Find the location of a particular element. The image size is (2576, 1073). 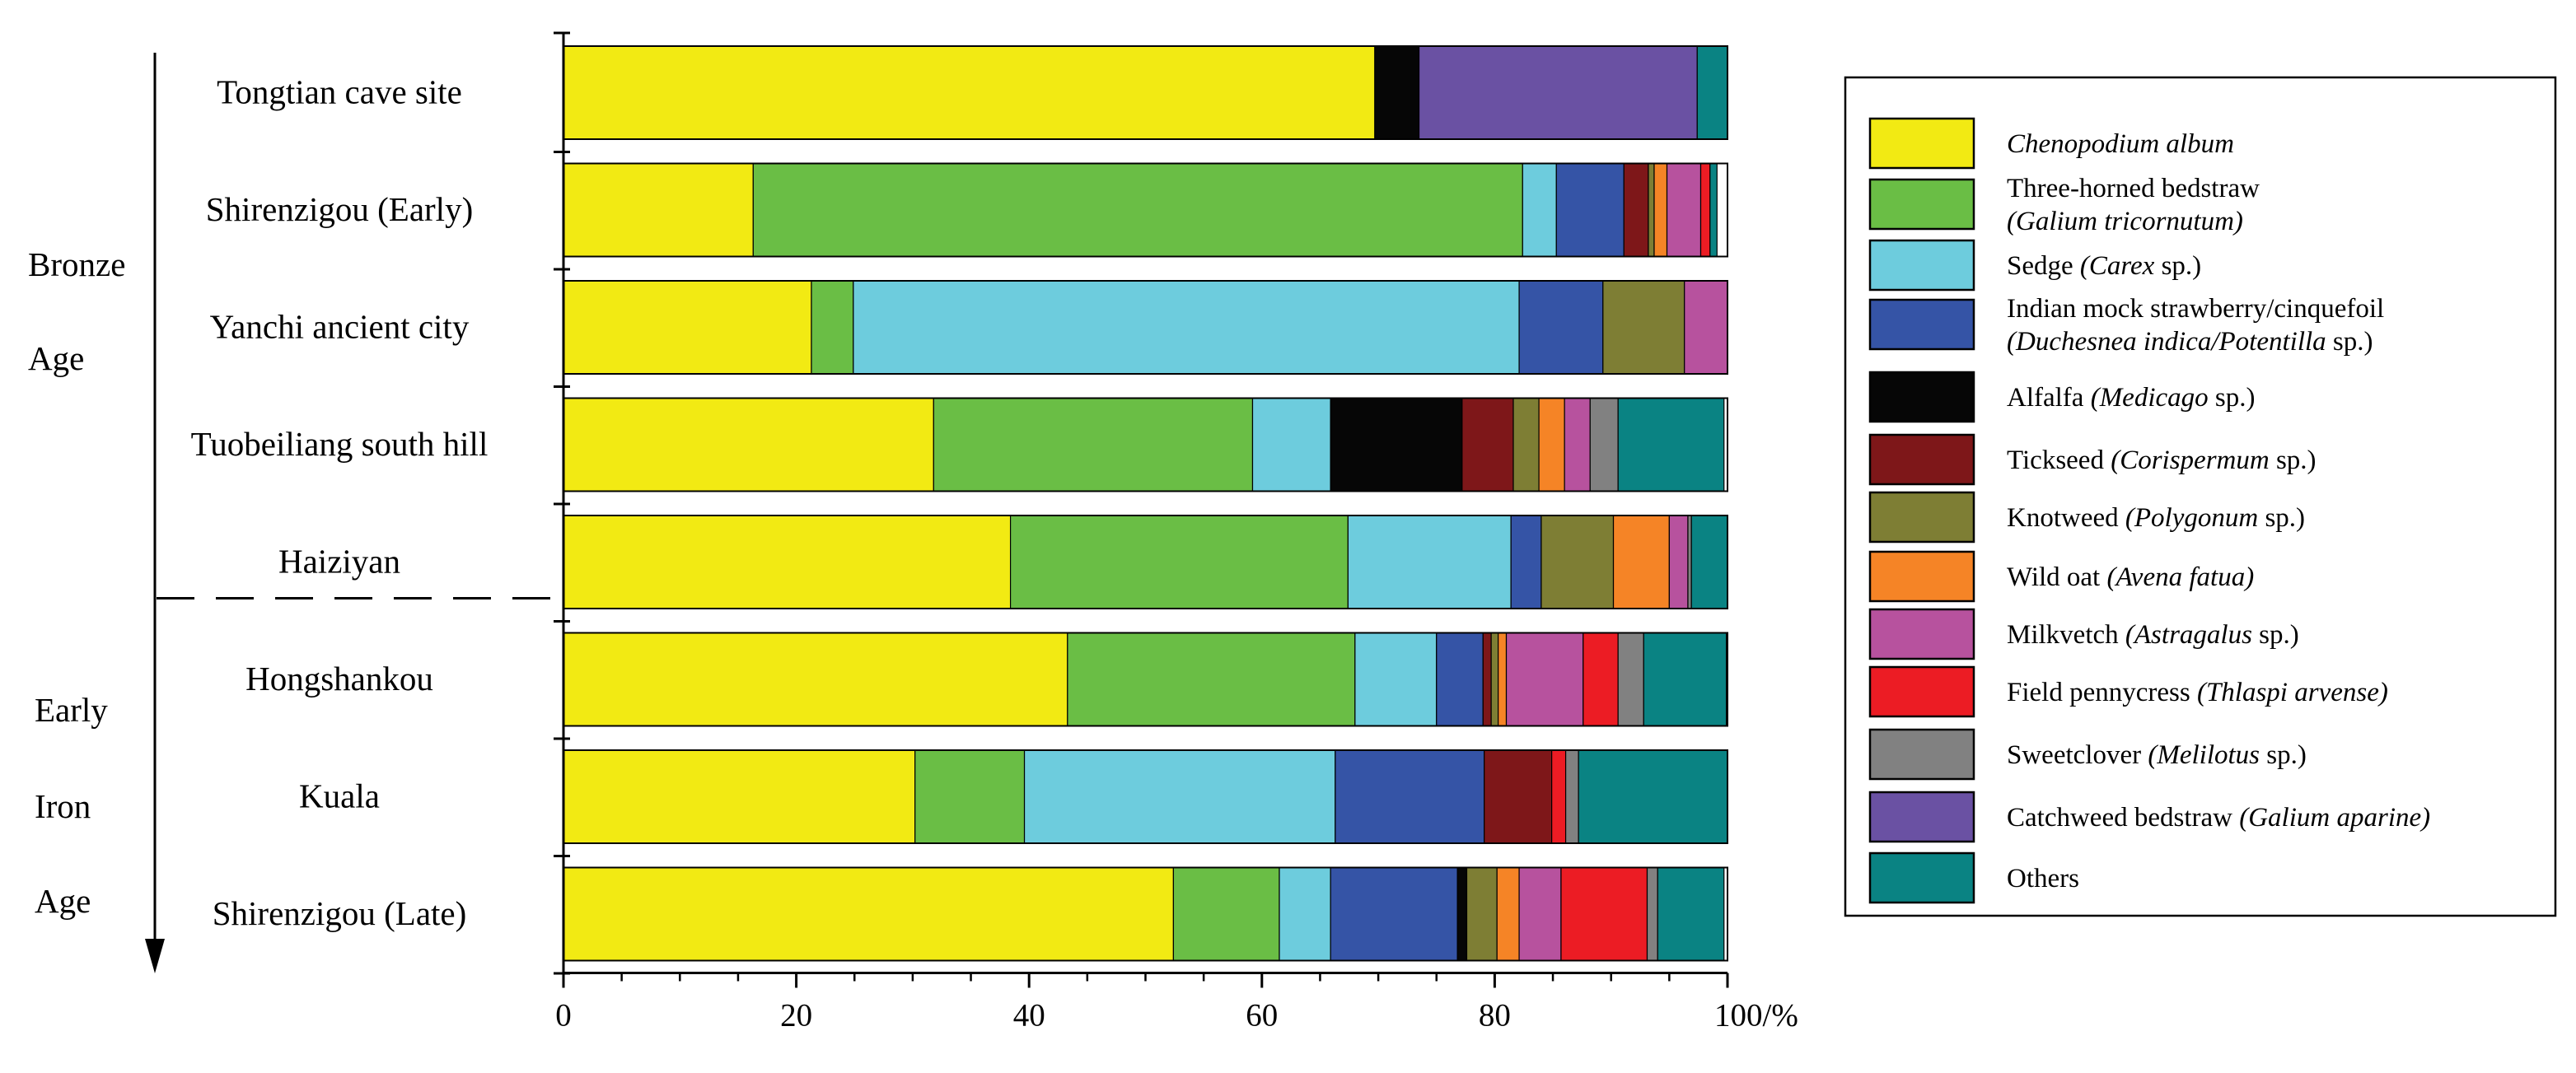

period-label: Iron is located at coordinates (63, 806).